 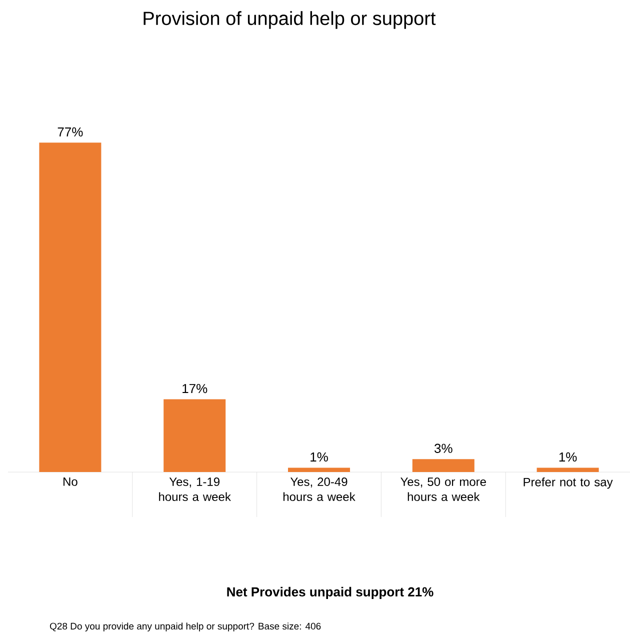 I want to click on x-tick-label: Yes, 50 or more hours a week, so click(x=443, y=490).